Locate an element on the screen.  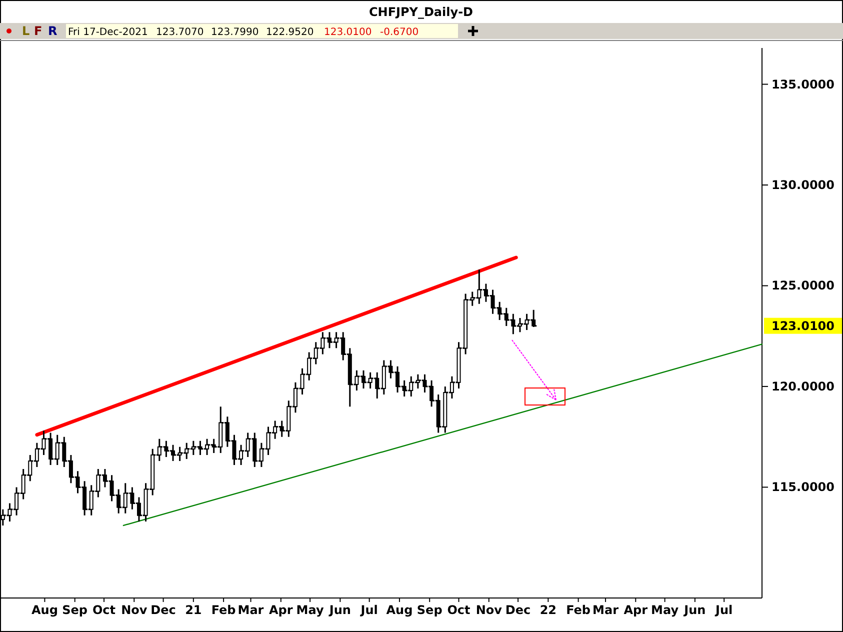
text: -0.6700 is located at coordinates (399, 32).